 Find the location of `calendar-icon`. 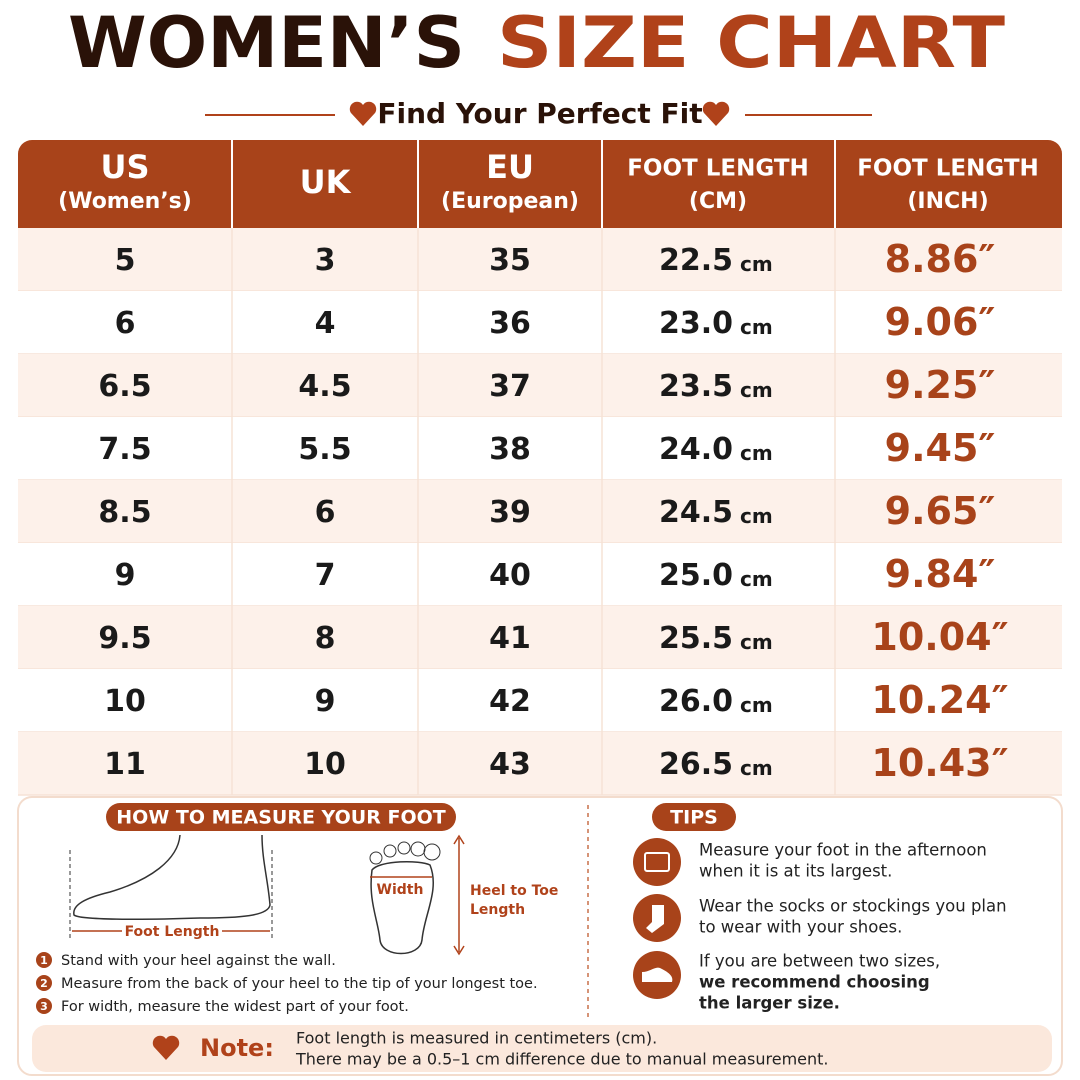

calendar-icon is located at coordinates (657, 862).